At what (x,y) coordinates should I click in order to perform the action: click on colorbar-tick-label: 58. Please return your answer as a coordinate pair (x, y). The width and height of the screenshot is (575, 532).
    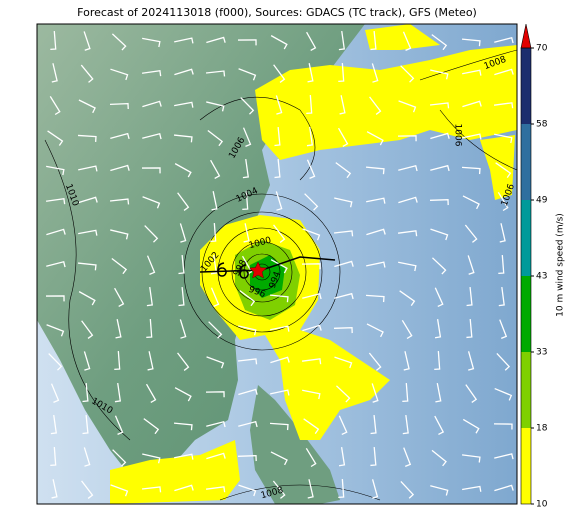
    Looking at the image, I should click on (542, 125).